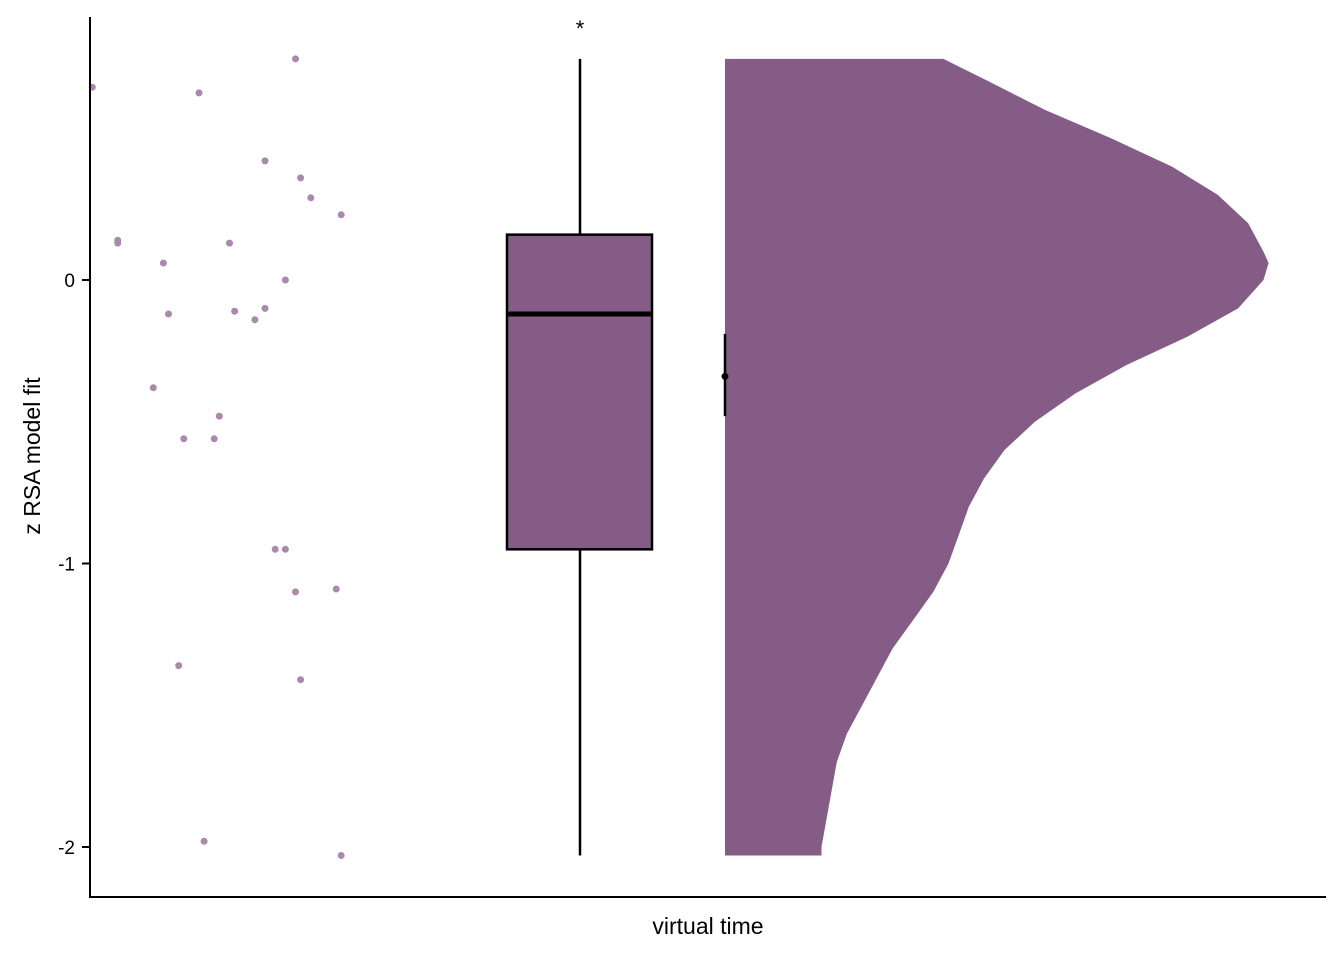 The image size is (1344, 960). I want to click on y-tick-label: -1, so click(66, 565).